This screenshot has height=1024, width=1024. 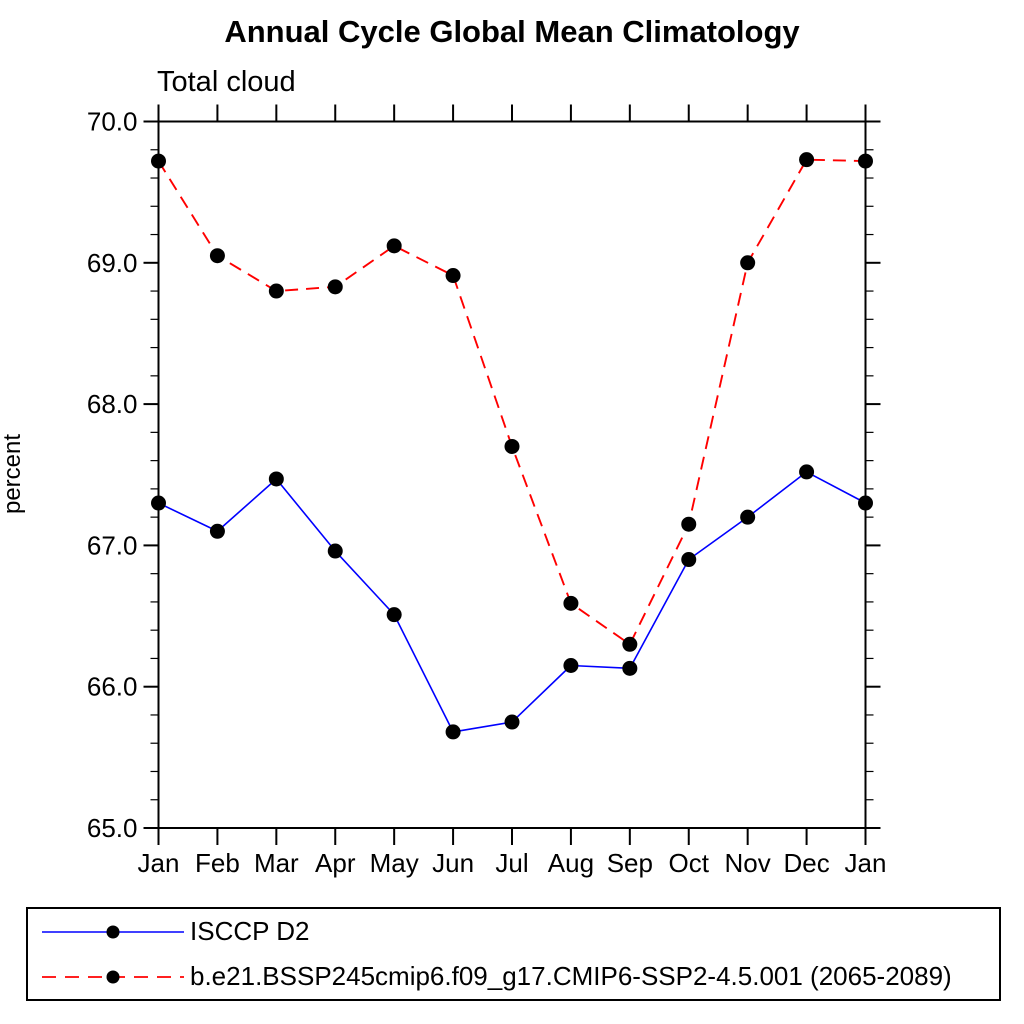 I want to click on plot-subtitle: Total cloud, so click(x=226, y=82).